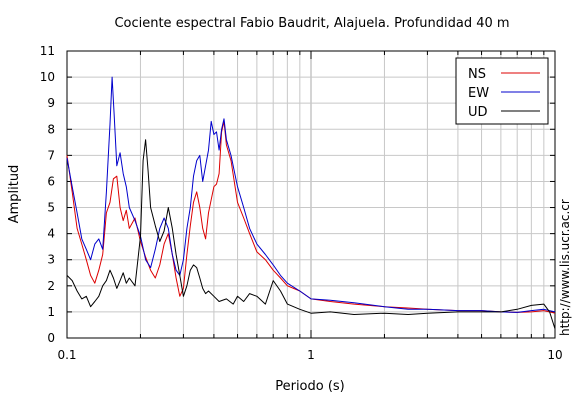 The image size is (580, 404). What do you see at coordinates (310, 386) in the screenshot?
I see `x-axis-label: Periodo (s)` at bounding box center [310, 386].